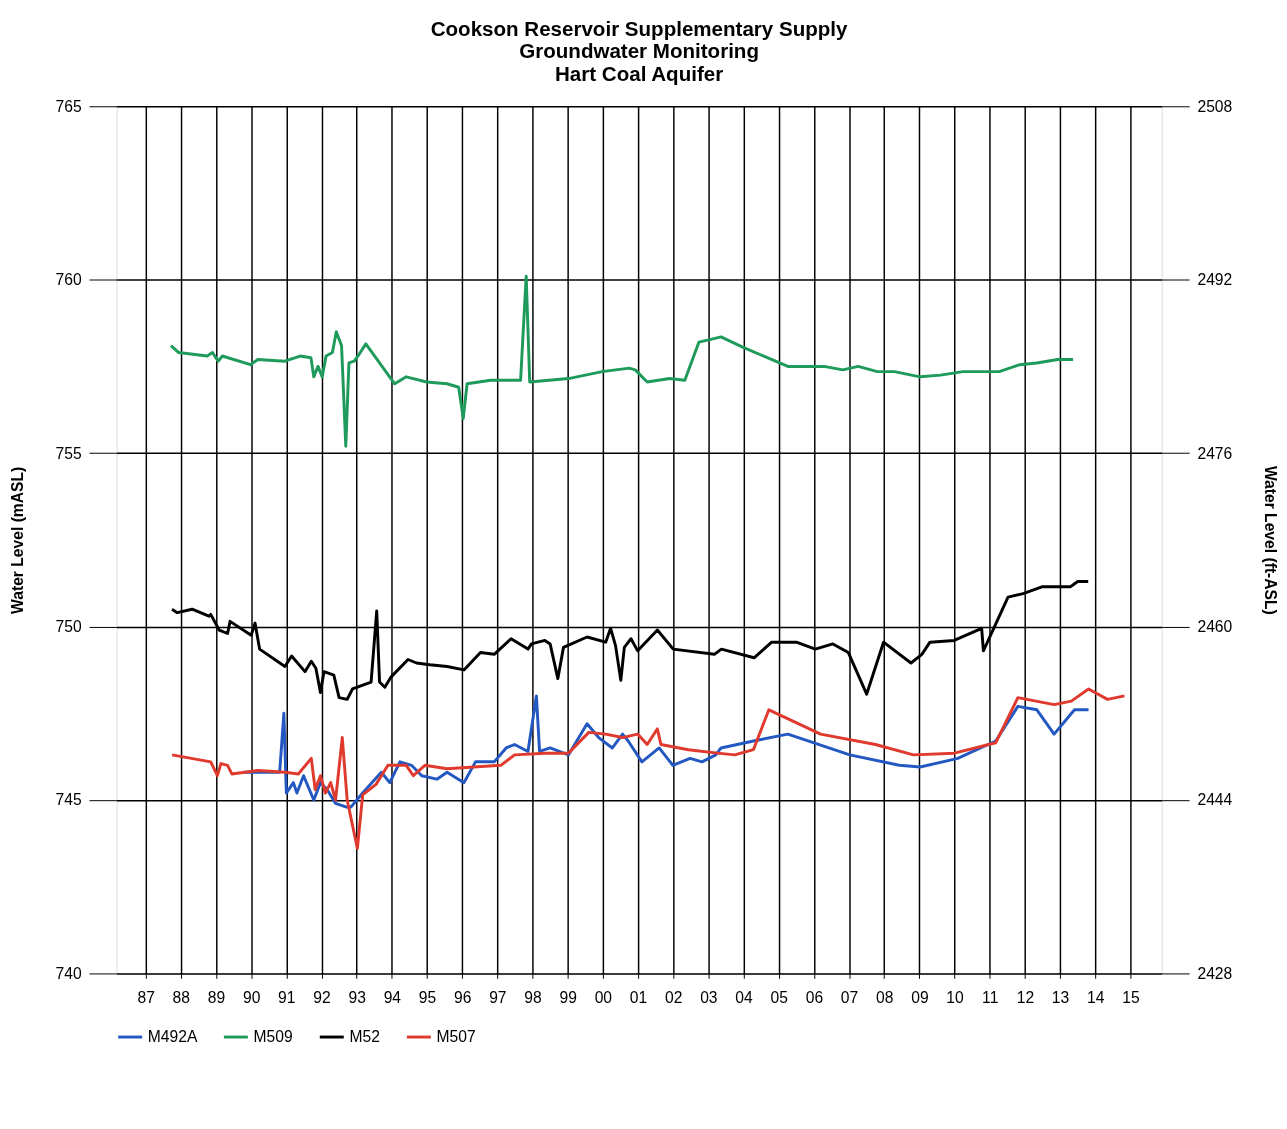 The height and width of the screenshot is (1129, 1287). I want to click on y-tick-label: 745, so click(69, 800).